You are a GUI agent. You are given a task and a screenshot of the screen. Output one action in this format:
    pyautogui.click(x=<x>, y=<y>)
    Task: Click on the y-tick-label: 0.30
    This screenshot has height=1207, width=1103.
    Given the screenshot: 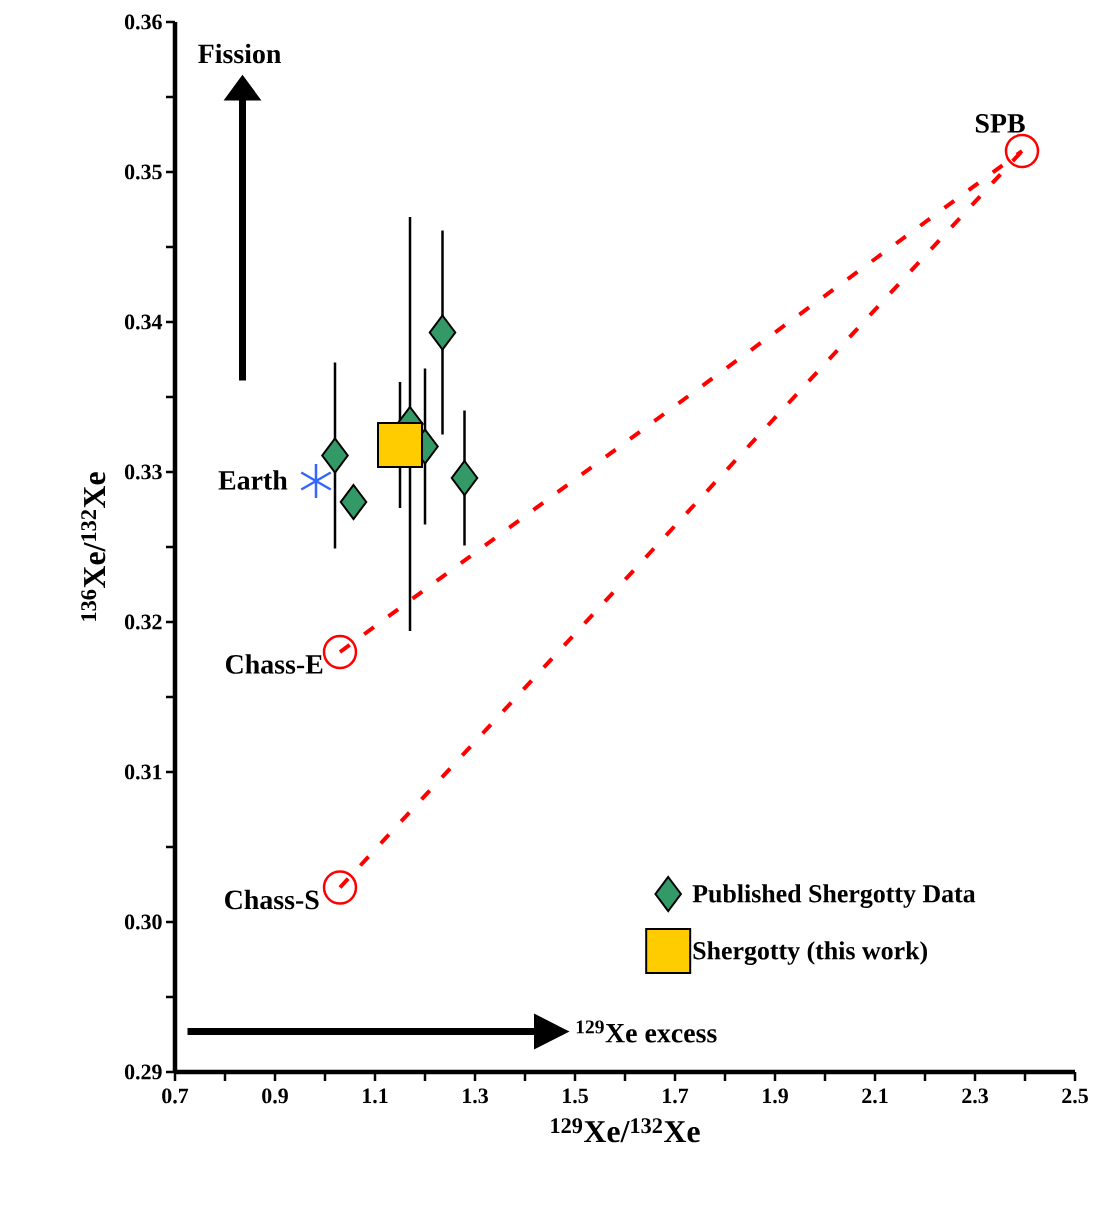 What is the action you would take?
    pyautogui.click(x=143, y=922)
    